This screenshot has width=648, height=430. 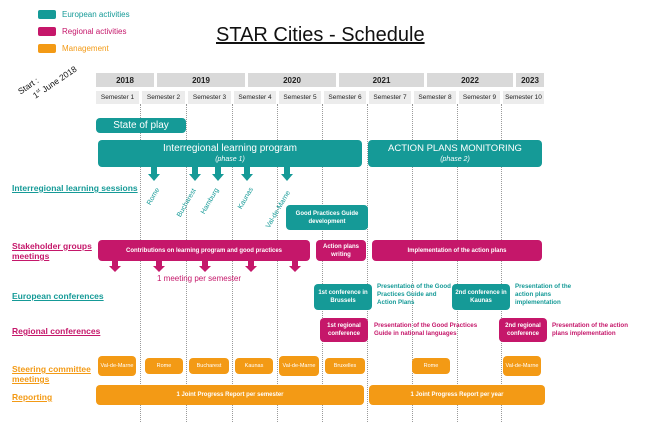 I want to click on semester-5: Semester 5, so click(x=300, y=97).